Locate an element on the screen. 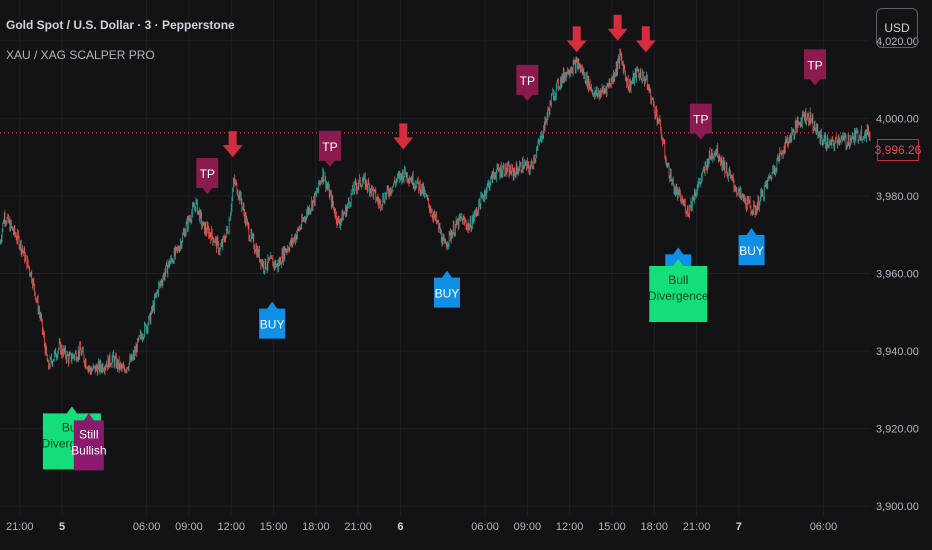 This screenshot has height=550, width=932. indicator-name: XAU / XAG SCALPER PRO is located at coordinates (80, 55).